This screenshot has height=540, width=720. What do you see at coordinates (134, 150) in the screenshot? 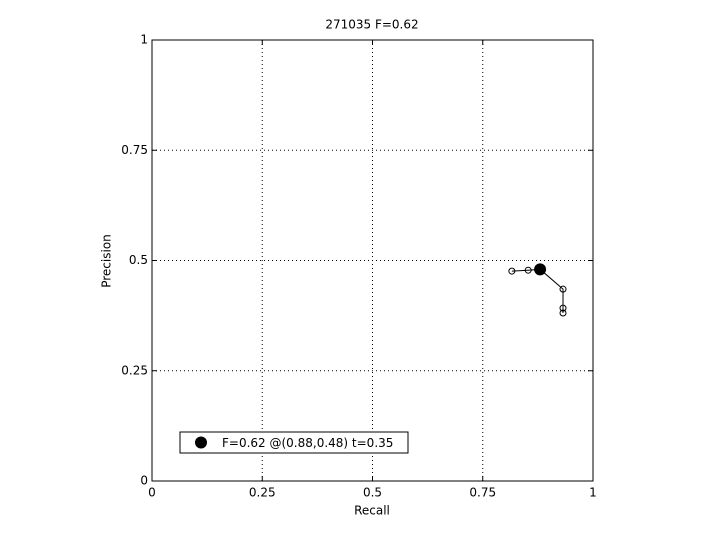
I see `y-tick-label: 0.75` at bounding box center [134, 150].